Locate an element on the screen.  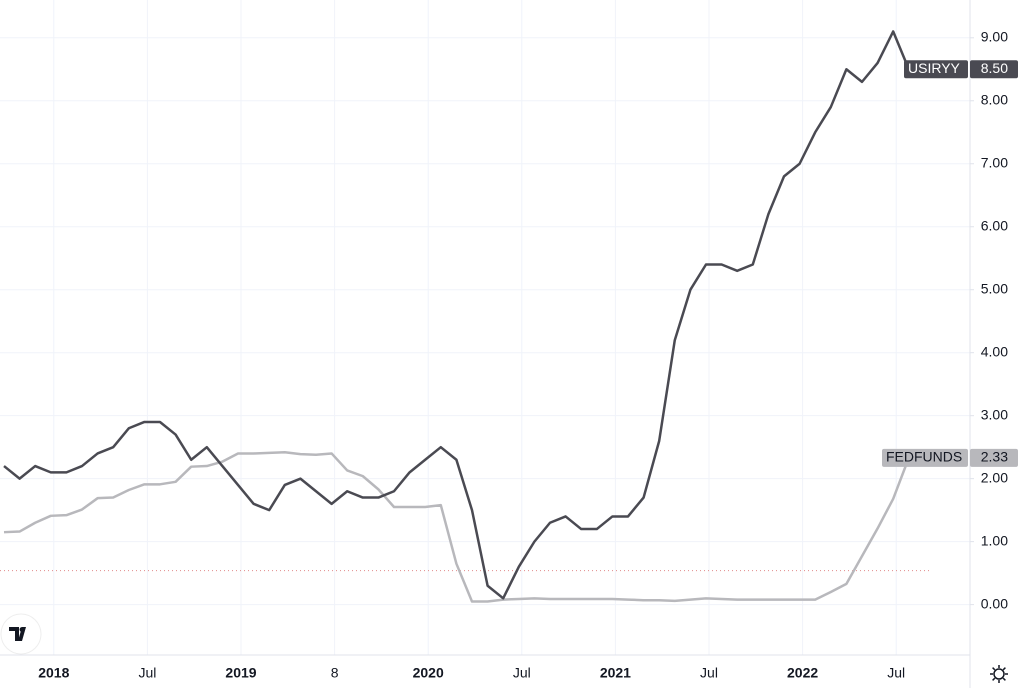
y-tick-label: 3.00 is located at coordinates (994, 414).